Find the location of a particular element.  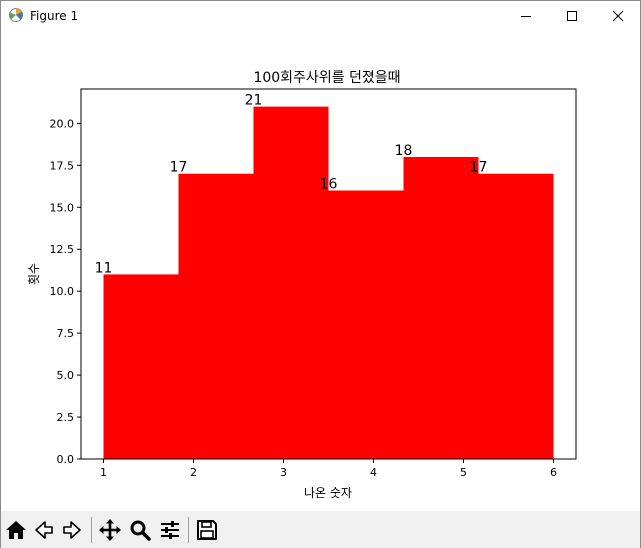

save-button is located at coordinates (207, 530).